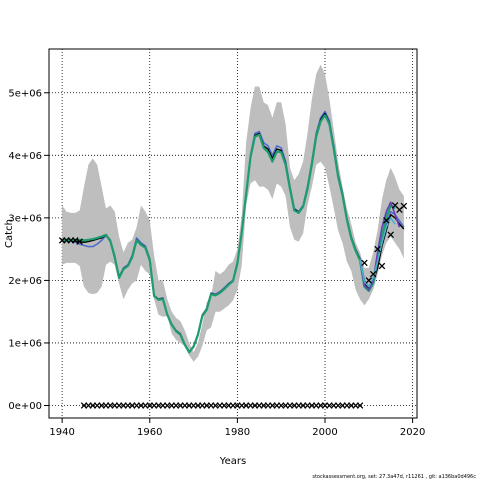 This screenshot has height=480, width=480. What do you see at coordinates (25, 343) in the screenshot?
I see `y-tick-label: 1e+06` at bounding box center [25, 343].